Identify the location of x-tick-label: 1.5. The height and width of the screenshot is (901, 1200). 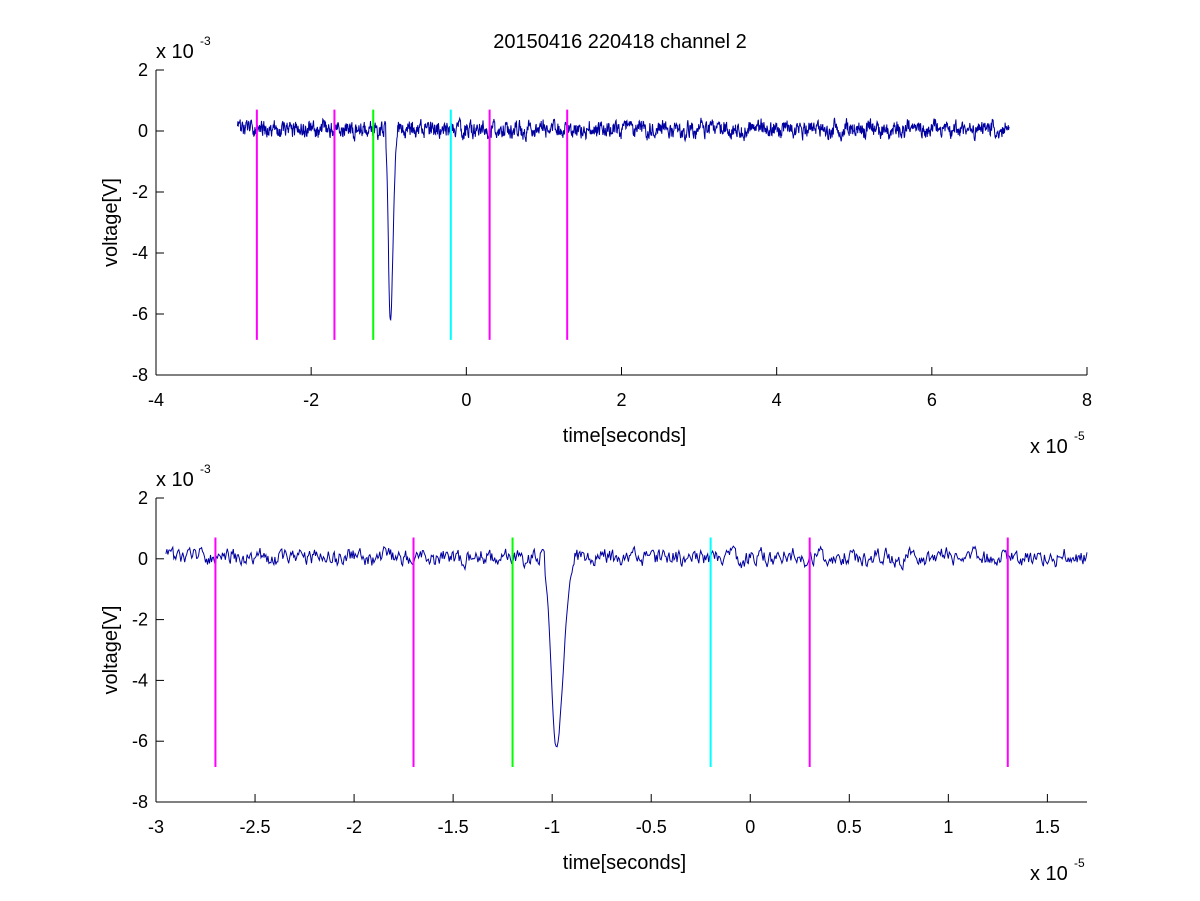
(1047, 827).